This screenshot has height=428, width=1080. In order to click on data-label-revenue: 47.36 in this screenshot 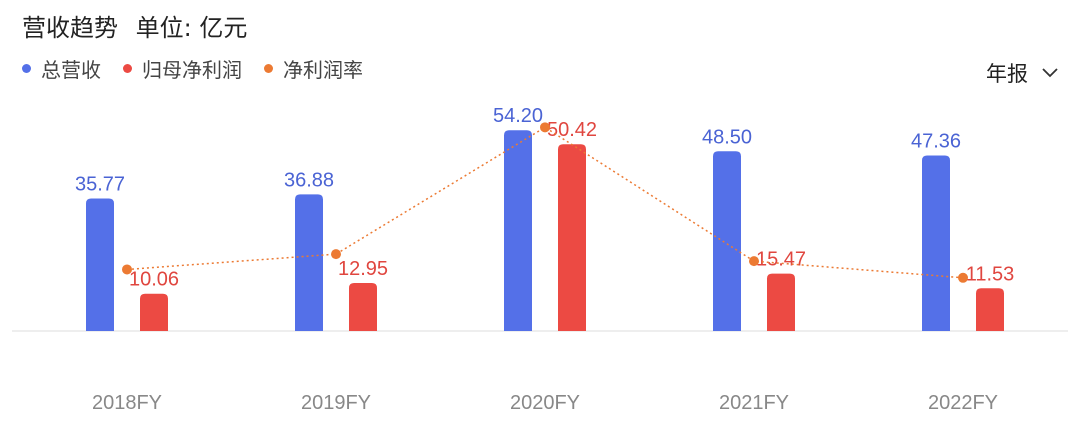, I will do `click(936, 142)`.